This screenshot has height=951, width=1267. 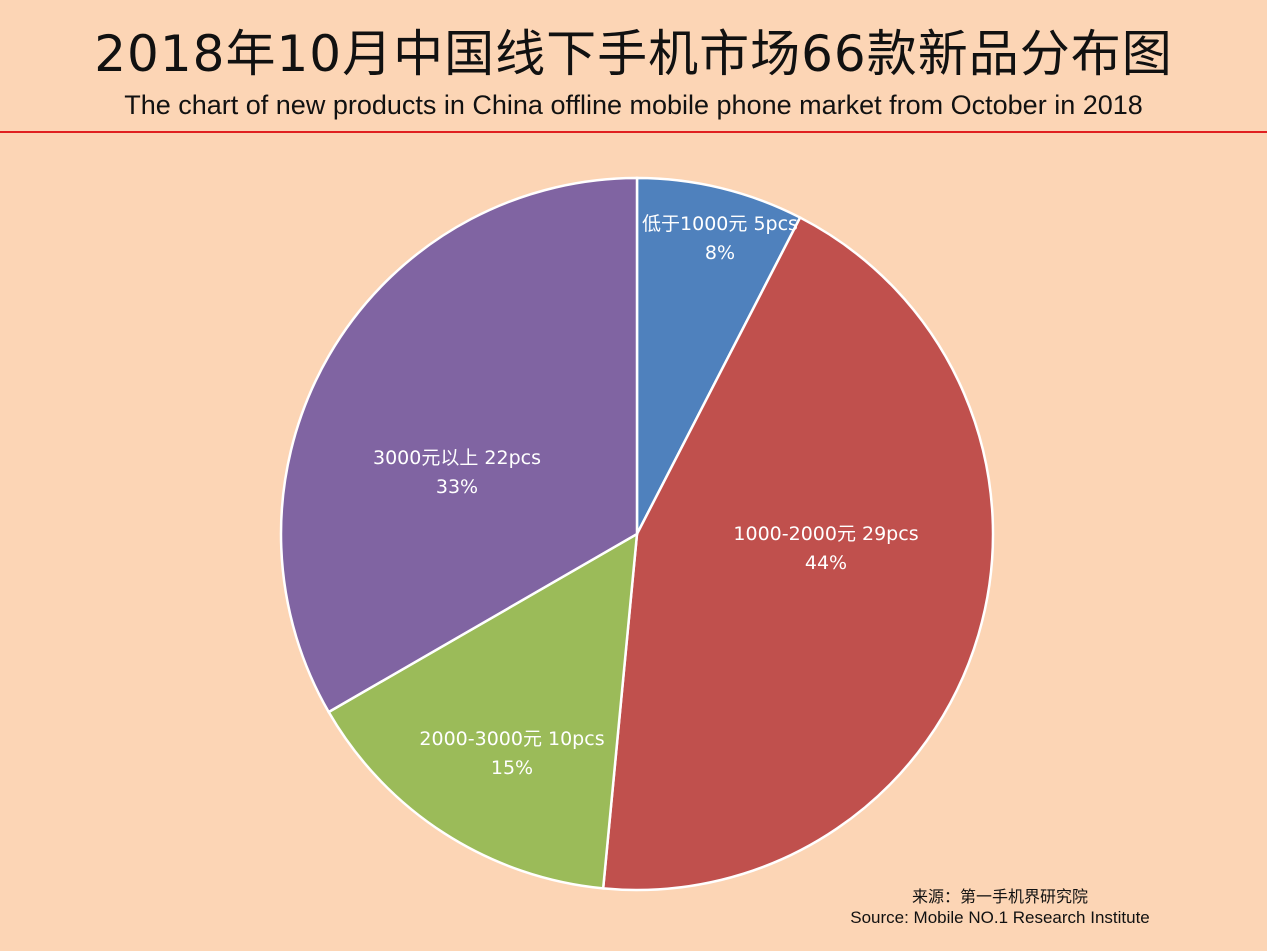 What do you see at coordinates (999, 896) in the screenshot?
I see `source-zh: 来源：第一手机界研究院` at bounding box center [999, 896].